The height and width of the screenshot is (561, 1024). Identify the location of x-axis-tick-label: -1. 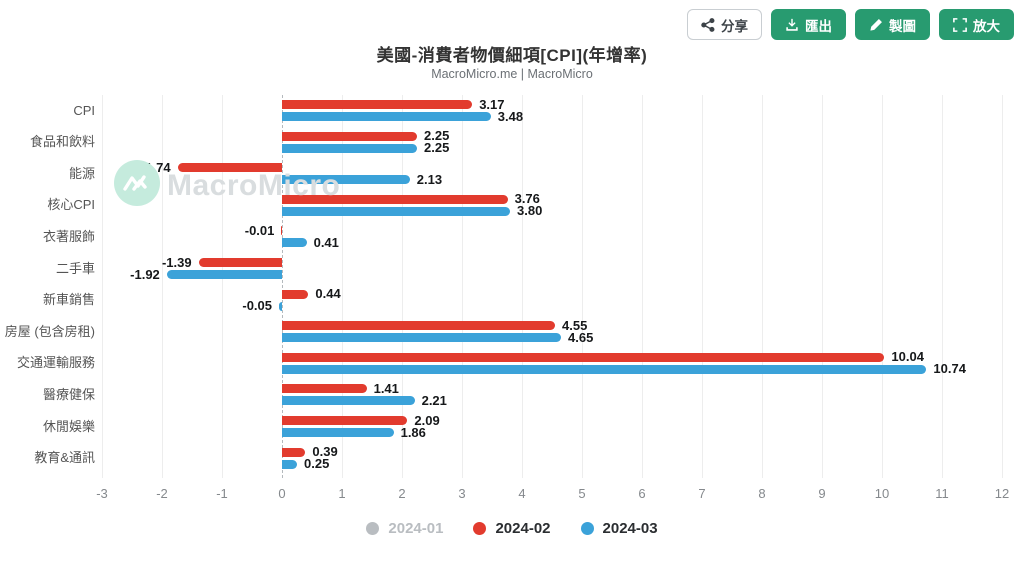
(222, 493).